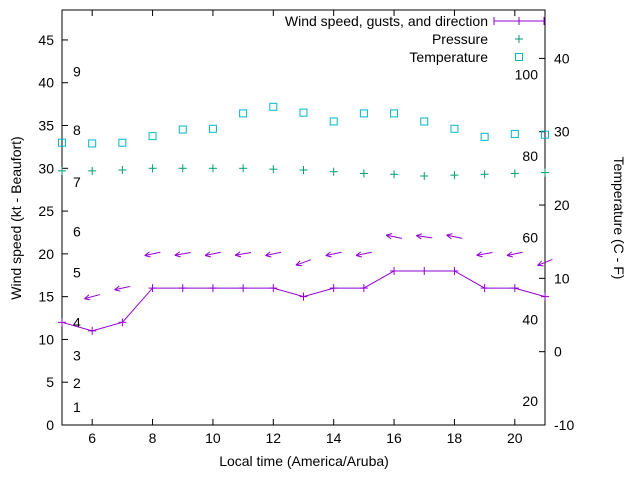  I want to click on beaufort-scale-label: 8, so click(77, 130).